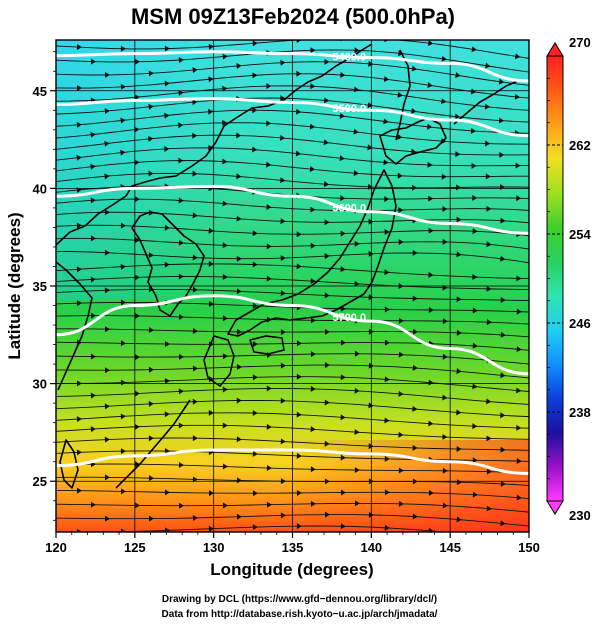 This screenshot has width=599, height=625. Describe the element at coordinates (555, 49) in the screenshot. I see `colorbar-top-arrow` at that location.